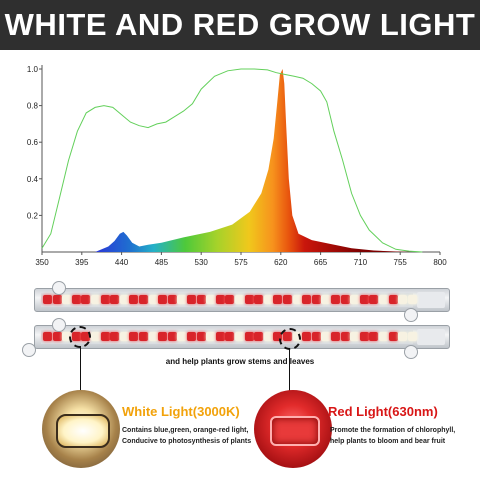 The height and width of the screenshot is (480, 480). Describe the element at coordinates (289, 370) in the screenshot. I see `callout-line-red` at that location.